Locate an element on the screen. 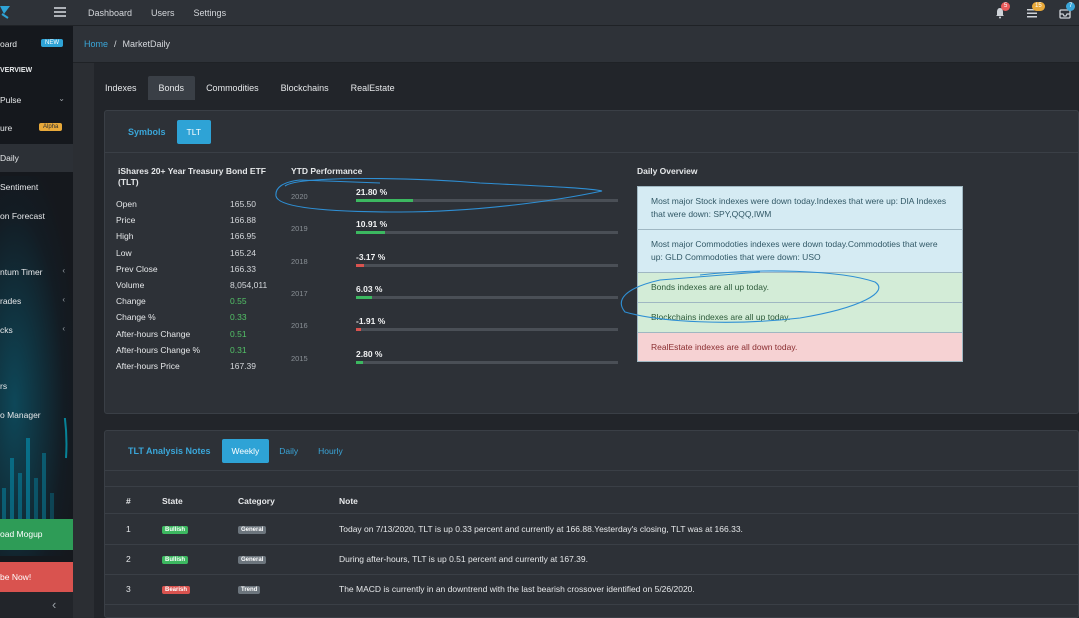 The image size is (1079, 618). ytd-row: 2020 21.80 % is located at coordinates (454, 197).